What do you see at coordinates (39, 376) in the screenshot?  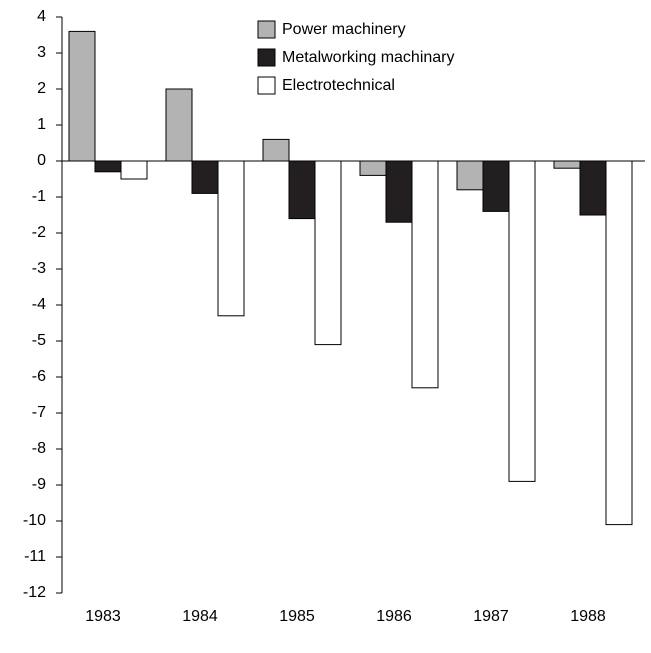 I see `y-tick-label: -6` at bounding box center [39, 376].